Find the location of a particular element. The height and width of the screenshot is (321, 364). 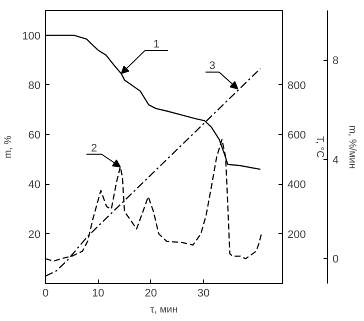

y2-tick-label: 400 is located at coordinates (297, 185).